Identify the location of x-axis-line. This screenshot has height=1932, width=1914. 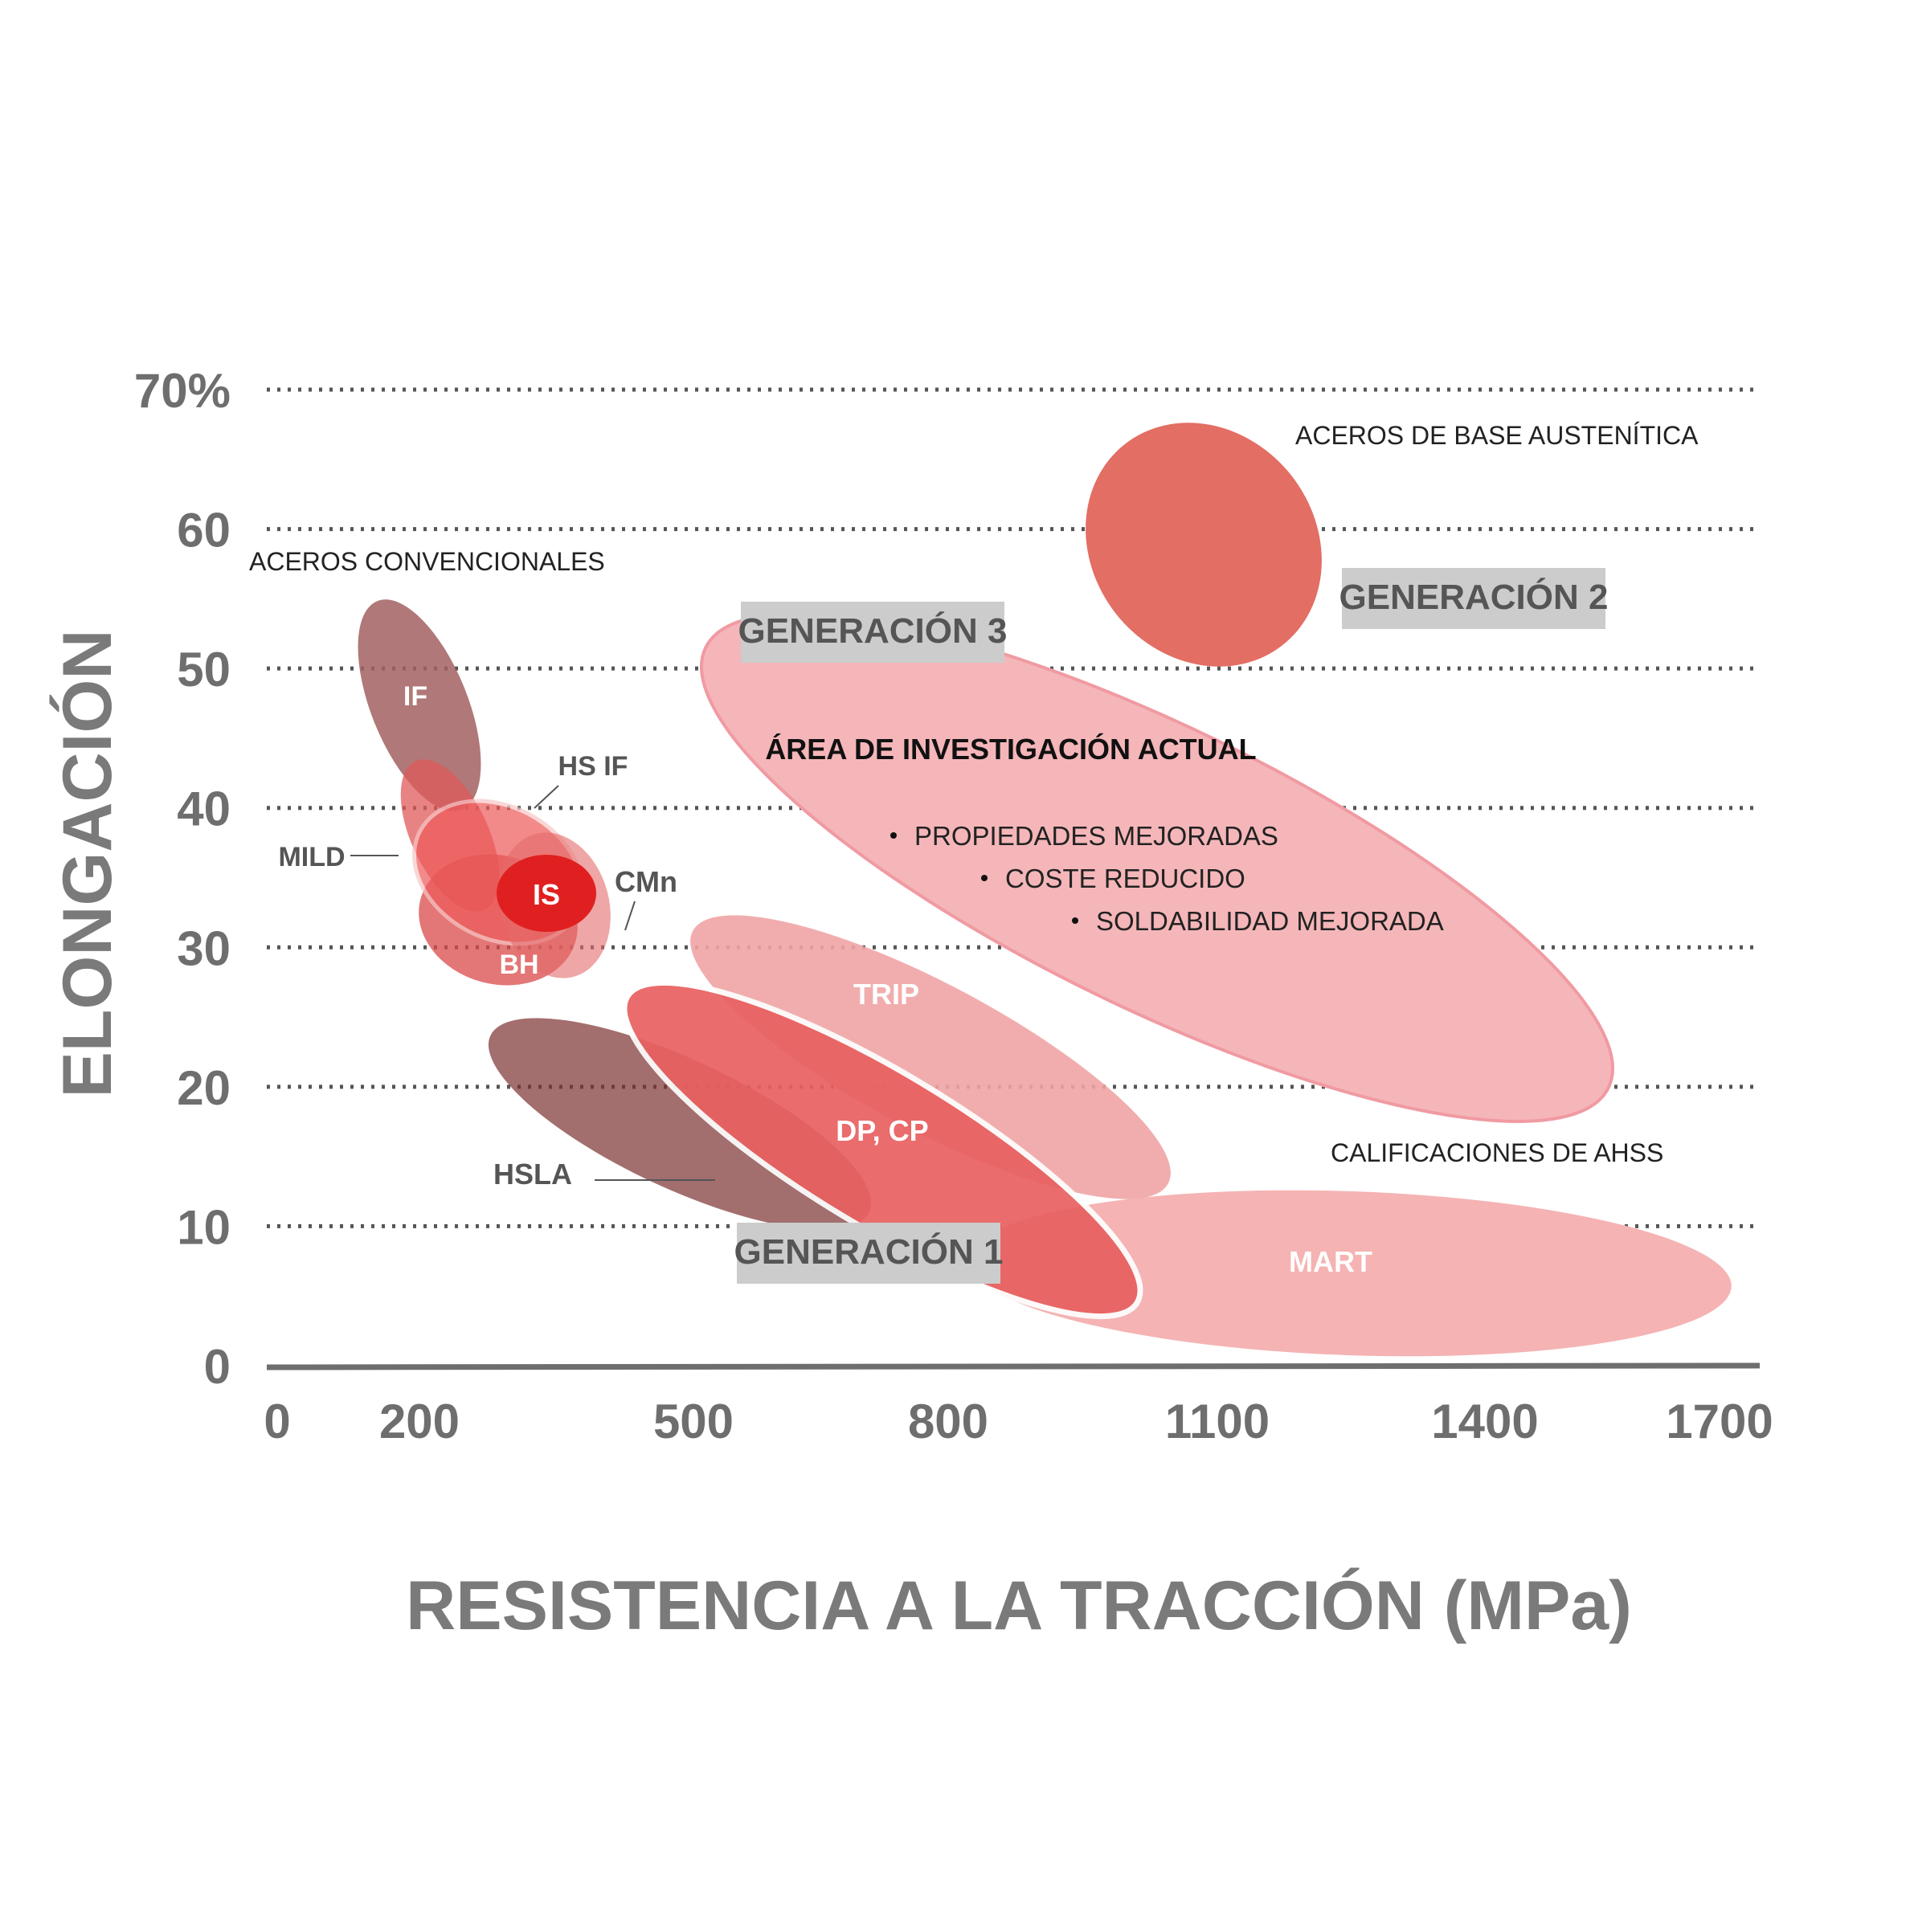
(1013, 1366).